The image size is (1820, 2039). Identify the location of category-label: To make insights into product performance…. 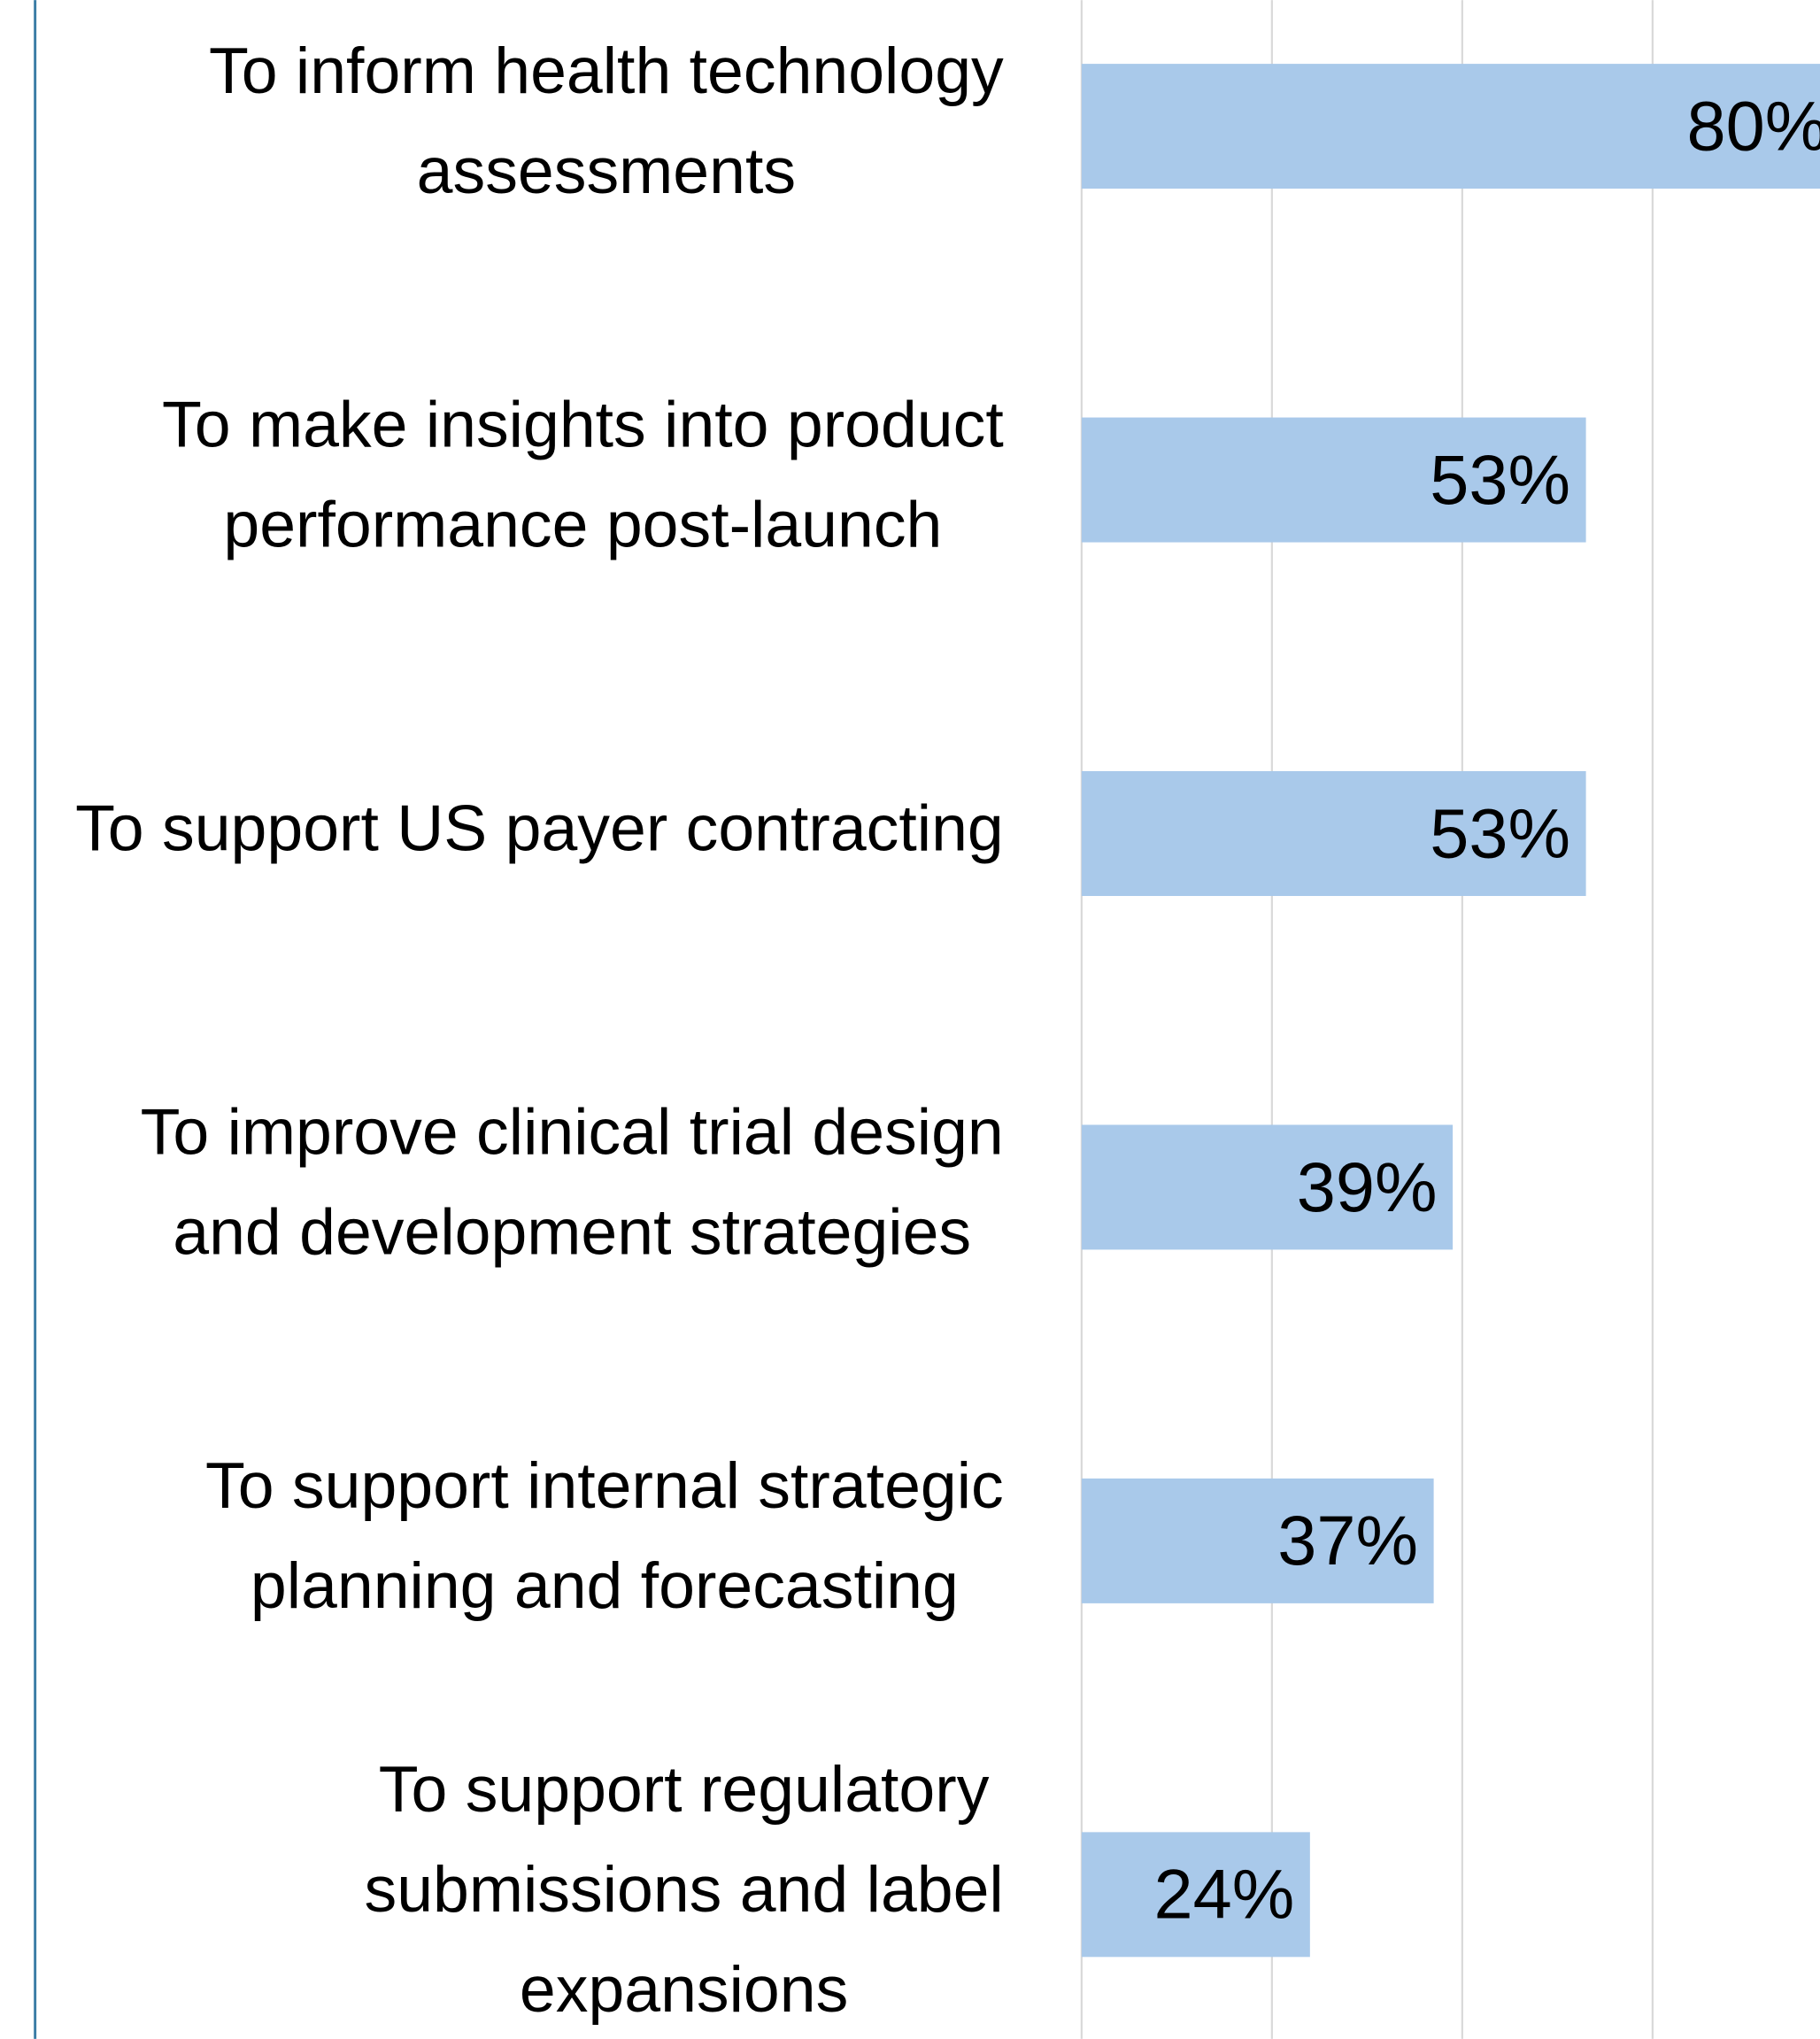
(583, 475).